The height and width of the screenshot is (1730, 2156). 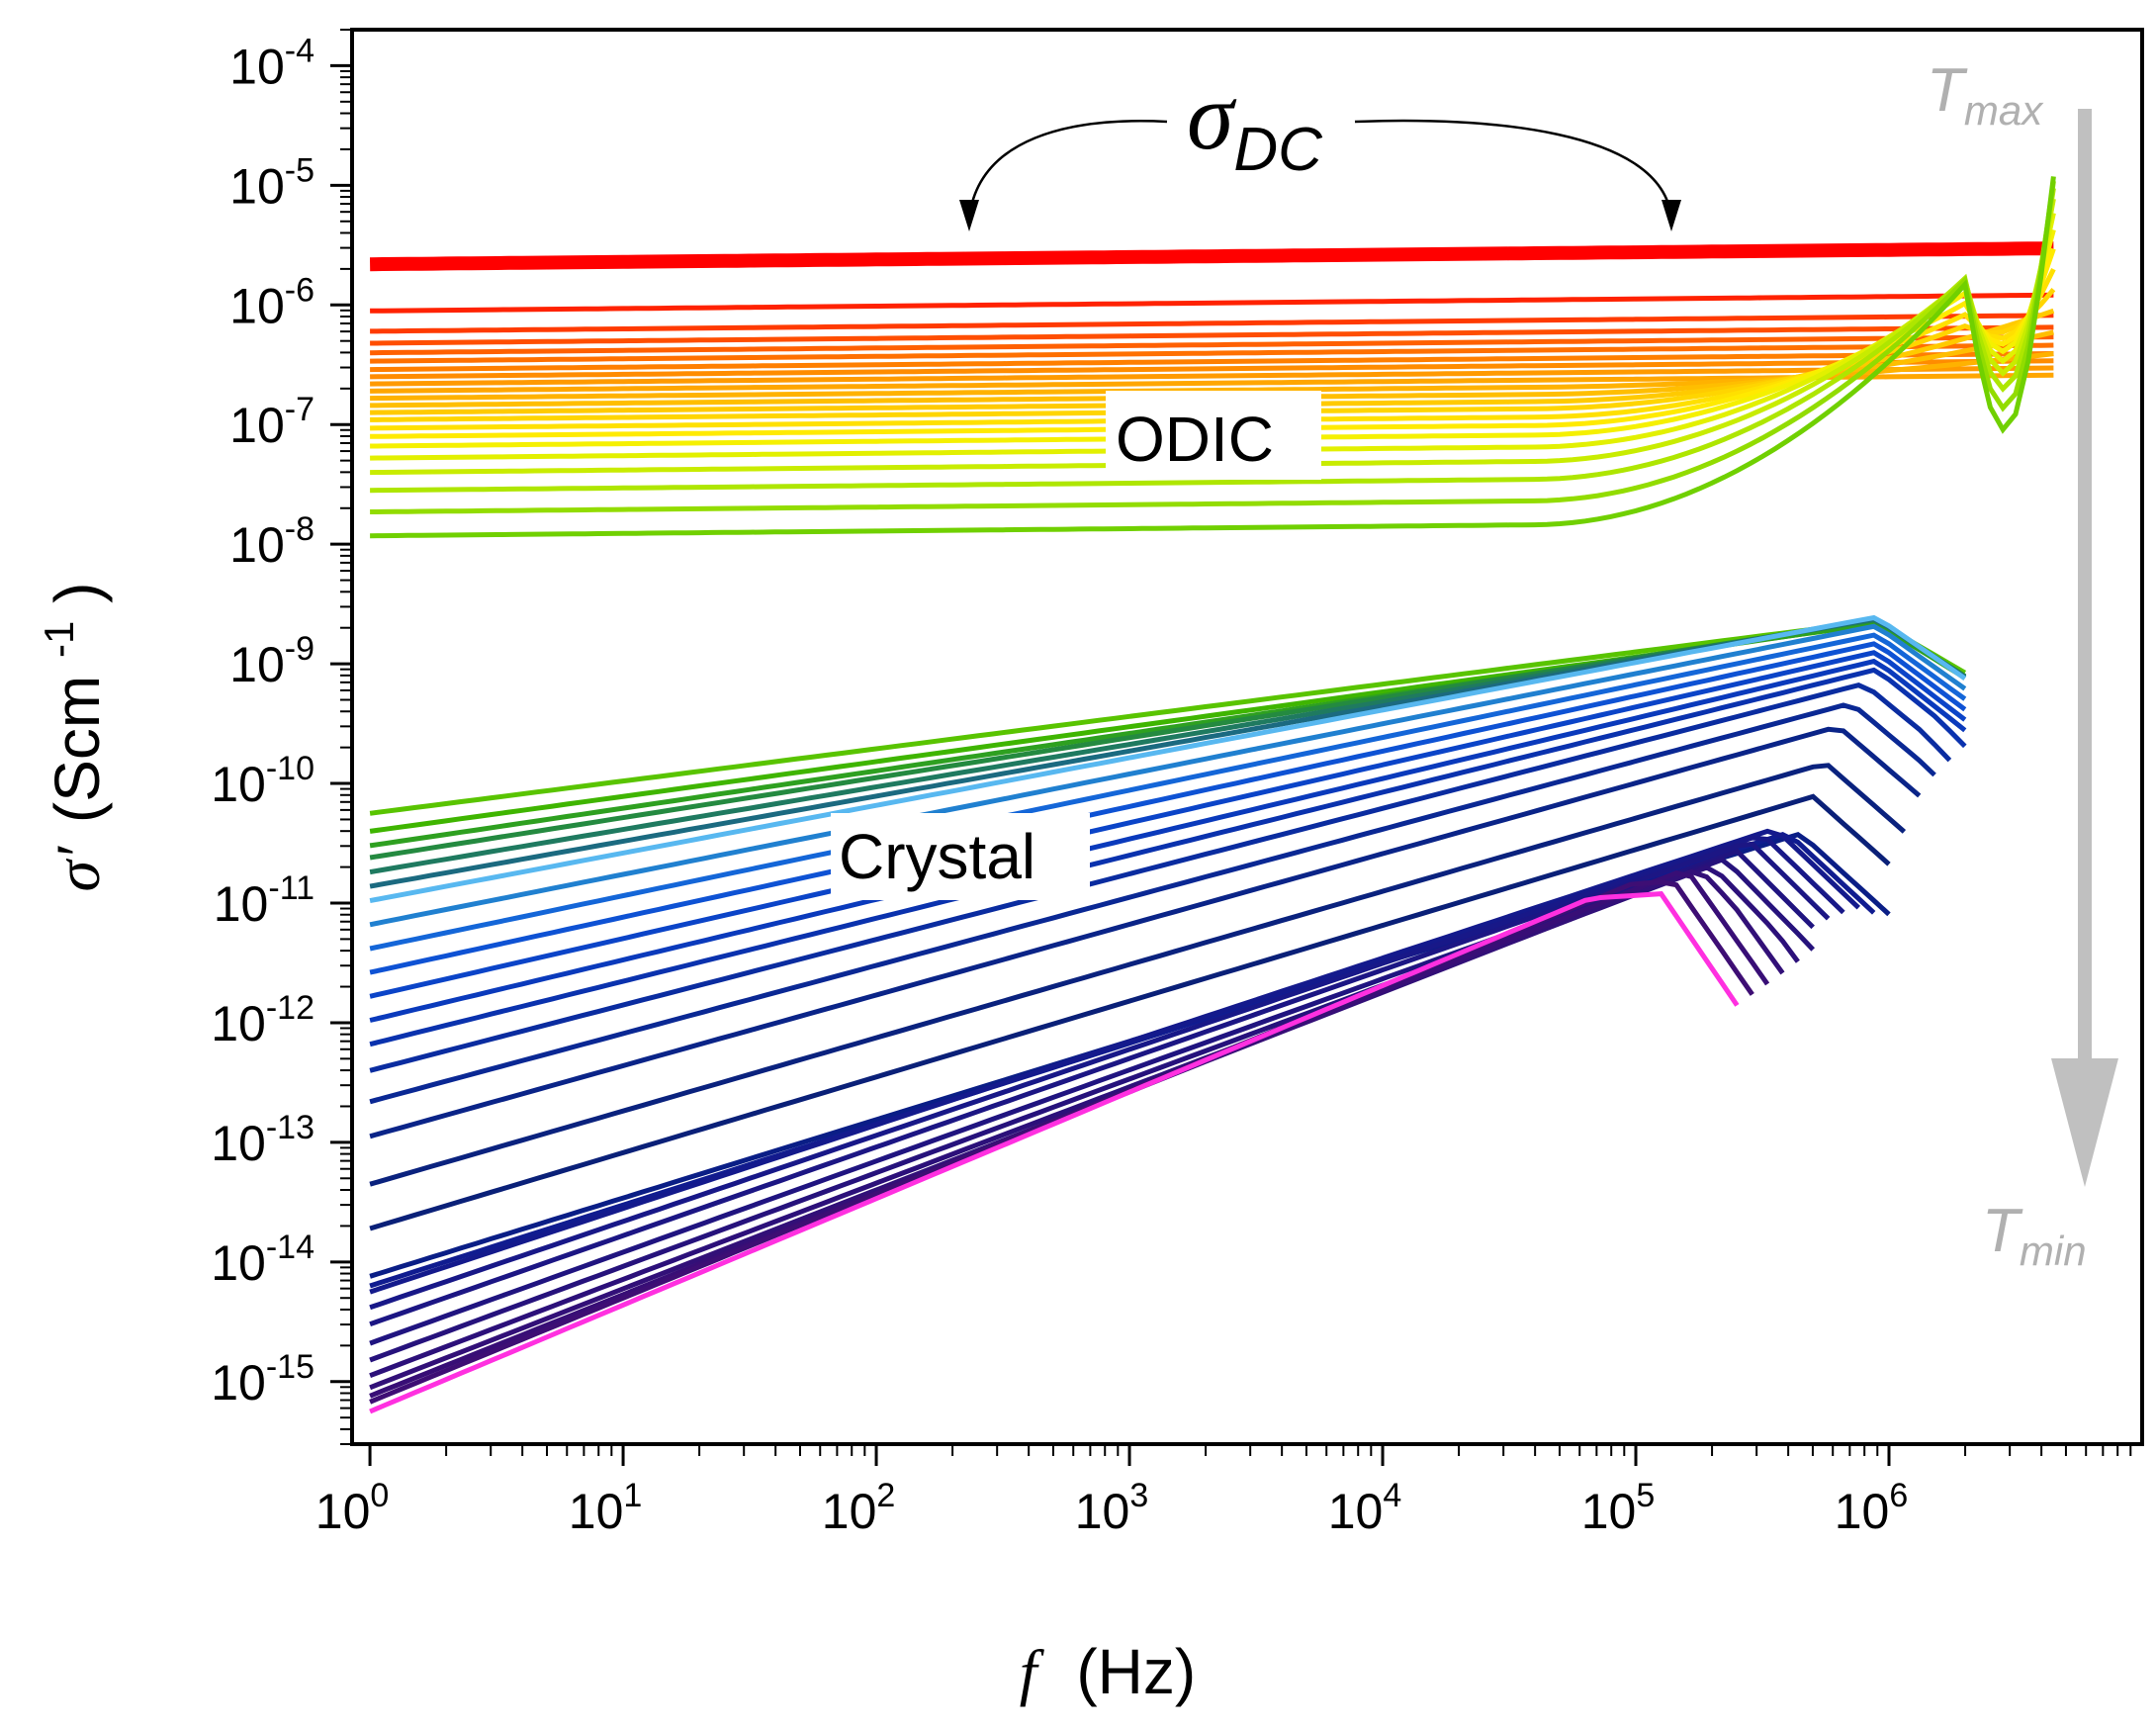 What do you see at coordinates (290, 1247) in the screenshot?
I see `y-tick-exponent: -14` at bounding box center [290, 1247].